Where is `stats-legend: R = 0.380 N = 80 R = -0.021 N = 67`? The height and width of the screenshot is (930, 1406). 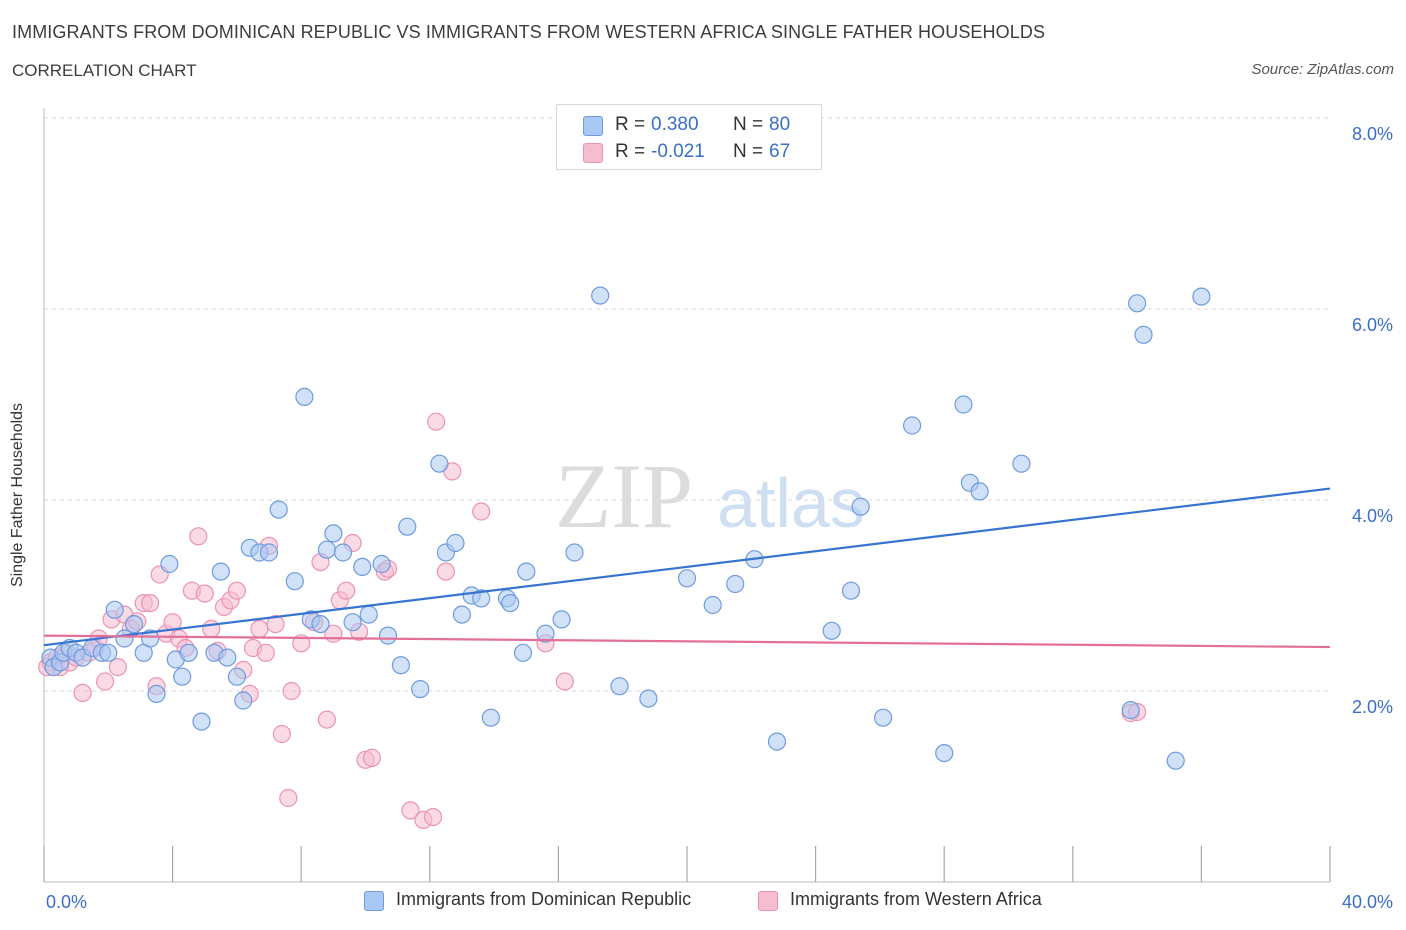 stats-legend: R = 0.380 N = 80 R = -0.021 N = 67 is located at coordinates (689, 137).